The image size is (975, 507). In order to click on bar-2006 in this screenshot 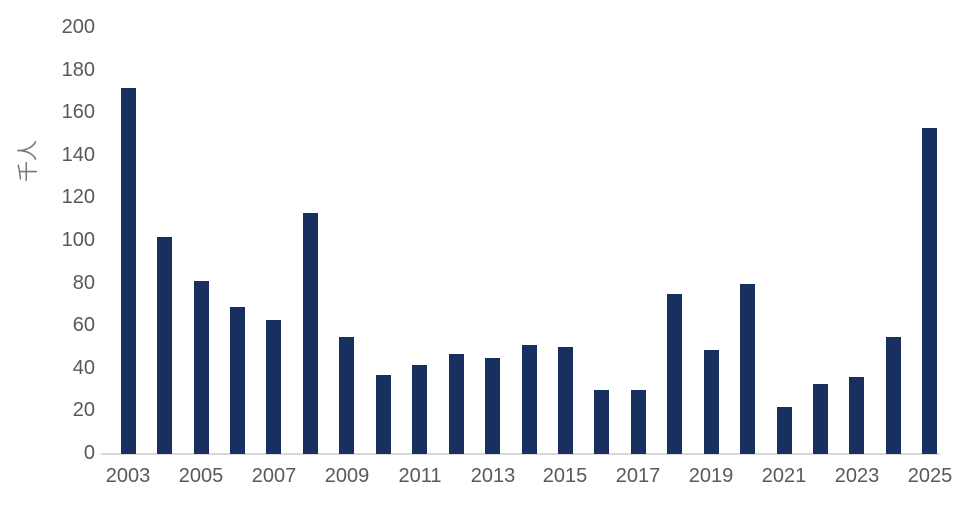, I will do `click(237, 380)`.